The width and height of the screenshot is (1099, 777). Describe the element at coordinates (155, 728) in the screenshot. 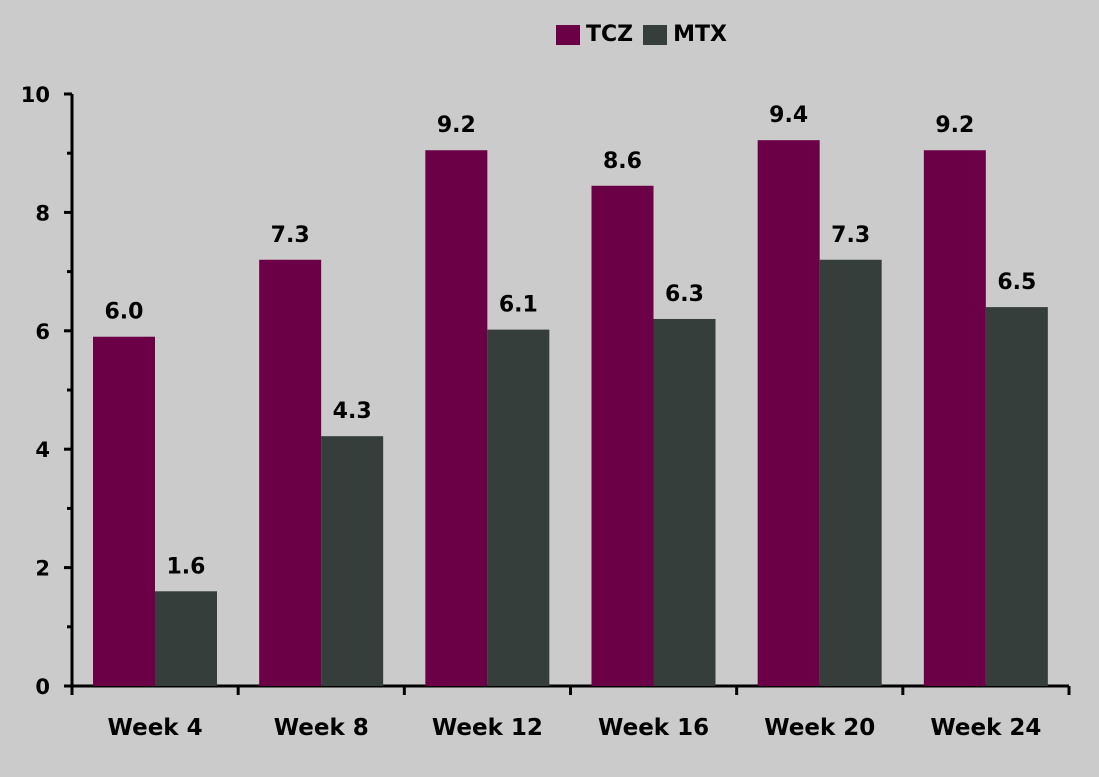

I see `x-category-label: Week 4` at that location.